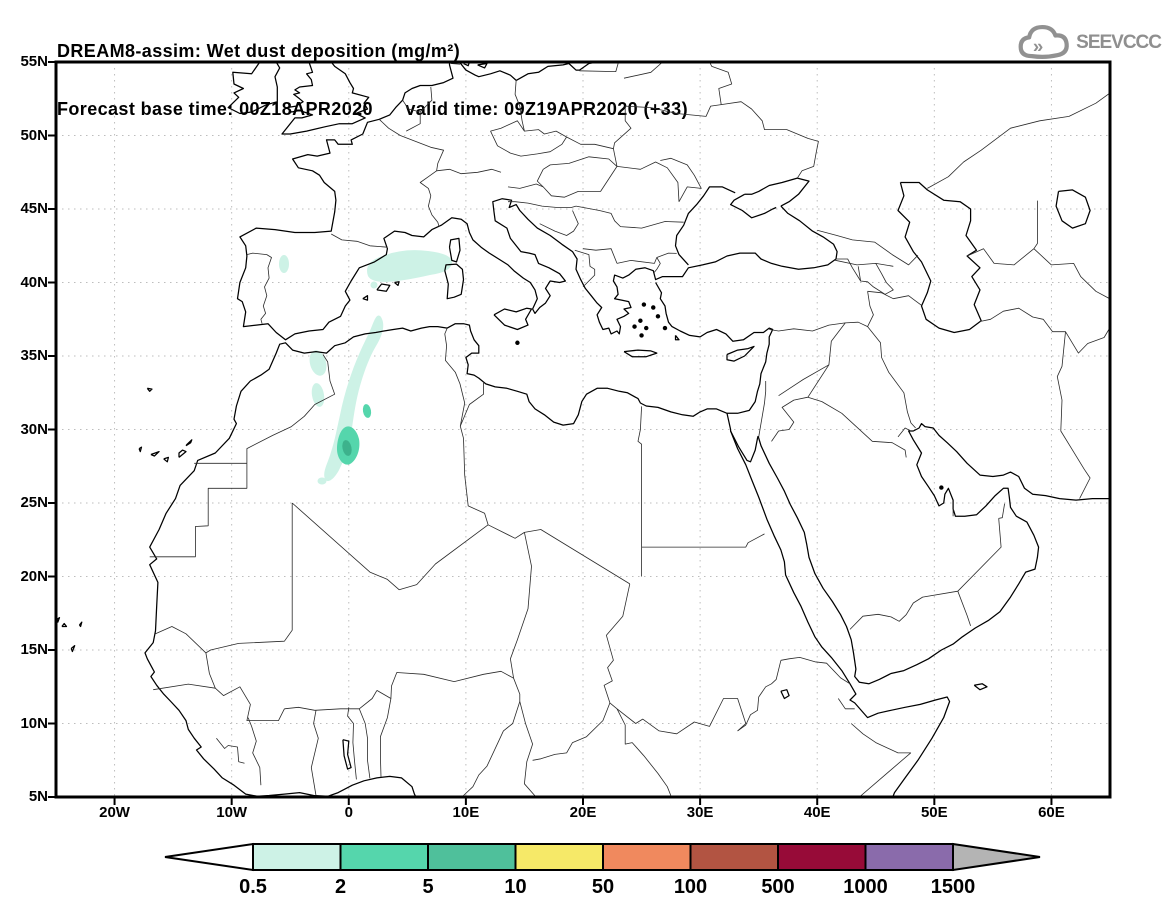 The width and height of the screenshot is (1165, 907). Describe the element at coordinates (34, 208) in the screenshot. I see `lat-tick-label: 45N` at that location.